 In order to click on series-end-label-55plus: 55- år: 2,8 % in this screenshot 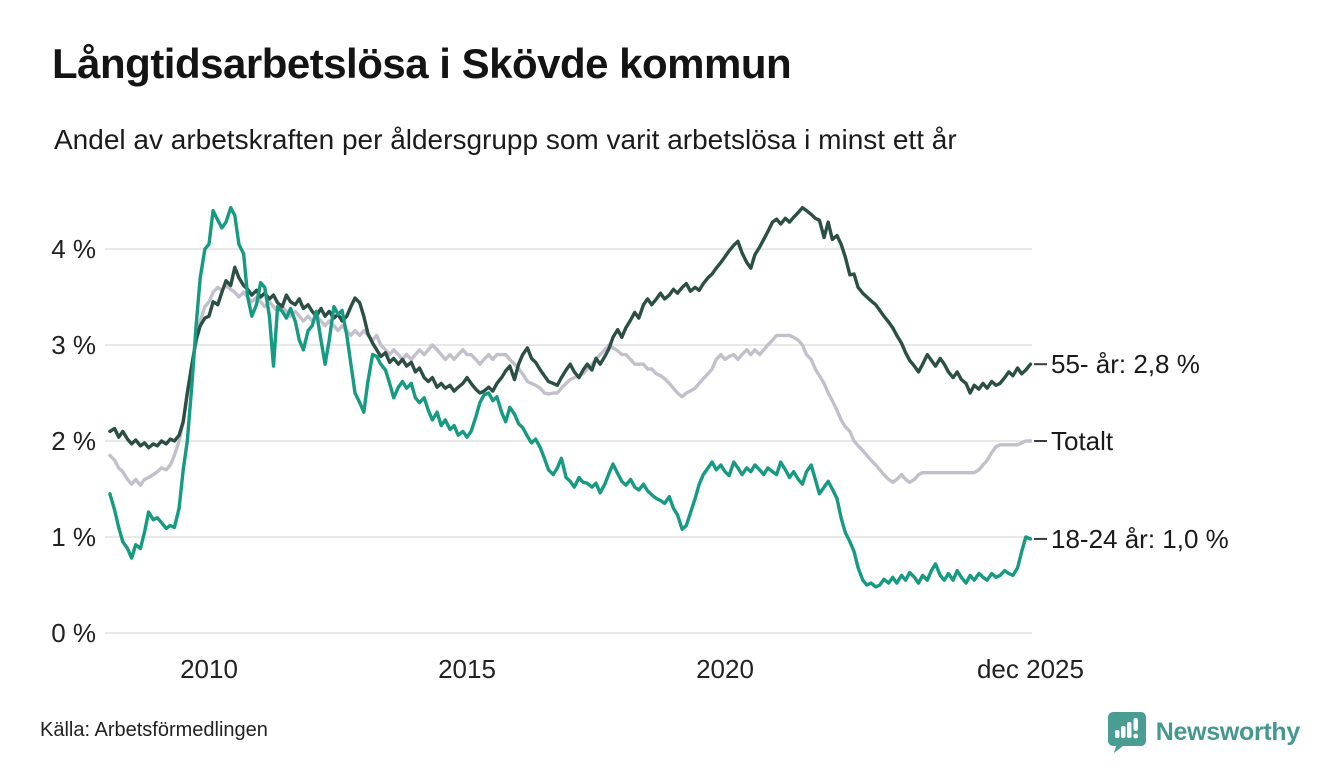, I will do `click(1125, 364)`.